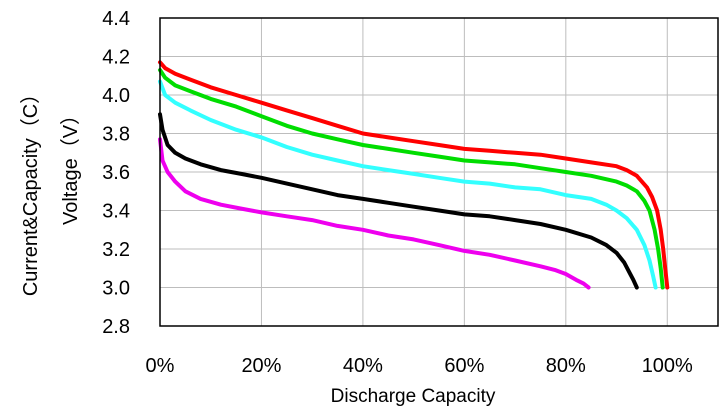  Describe the element at coordinates (420, 366) in the screenshot. I see `x-tick-labels: 0% 20% 40% 60% 80% 100%` at that location.